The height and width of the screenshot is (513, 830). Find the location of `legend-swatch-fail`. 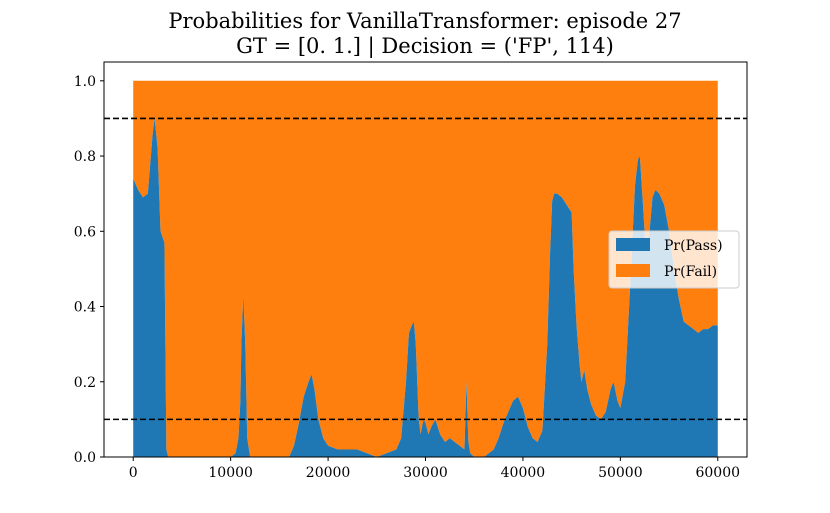

legend-swatch-fail is located at coordinates (633, 270).